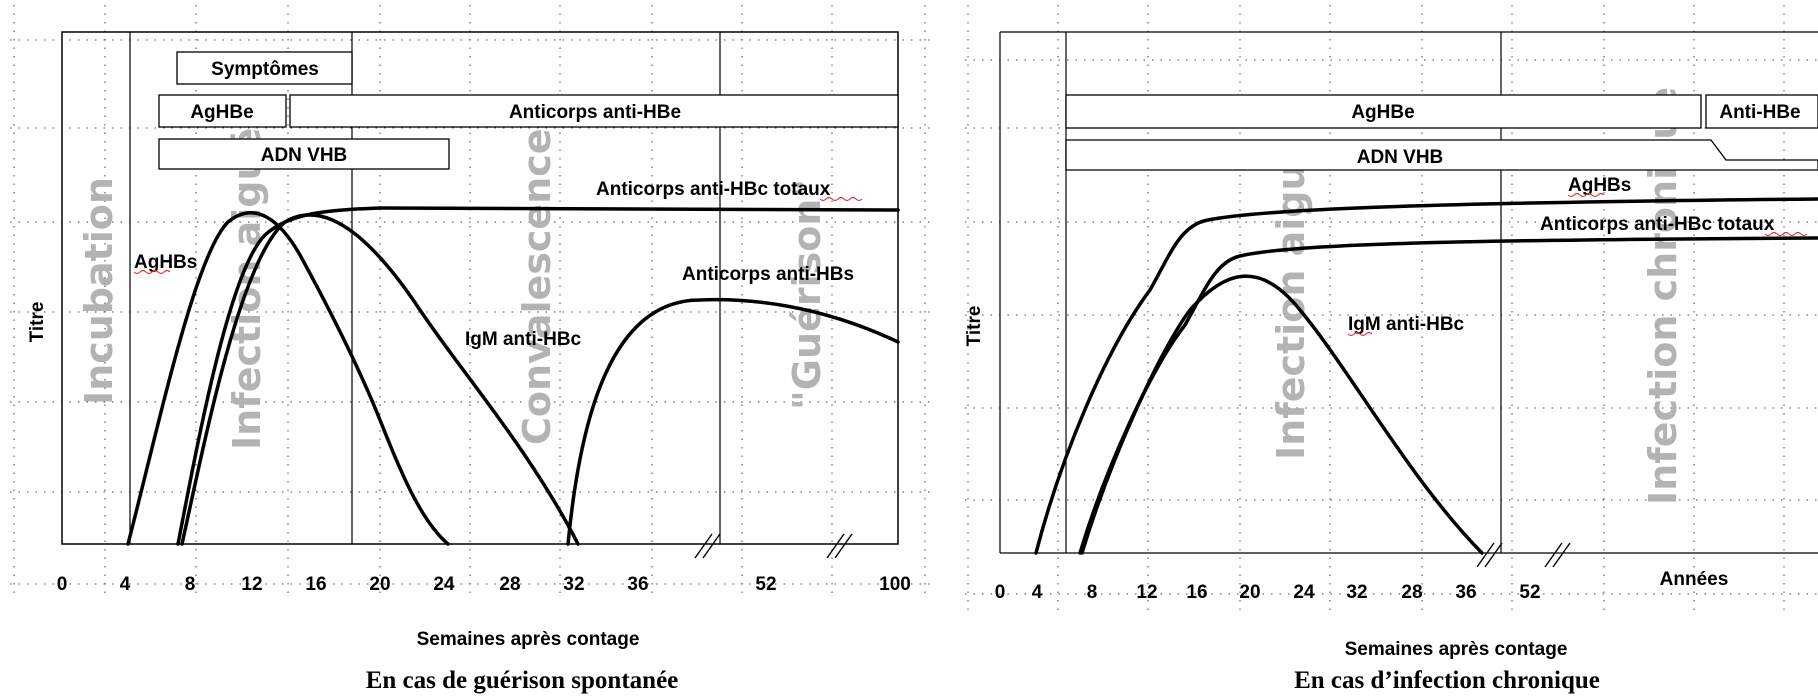  Describe the element at coordinates (523, 339) in the screenshot. I see `label-igm-anti-hbc-left: IgM anti-HBc` at that location.